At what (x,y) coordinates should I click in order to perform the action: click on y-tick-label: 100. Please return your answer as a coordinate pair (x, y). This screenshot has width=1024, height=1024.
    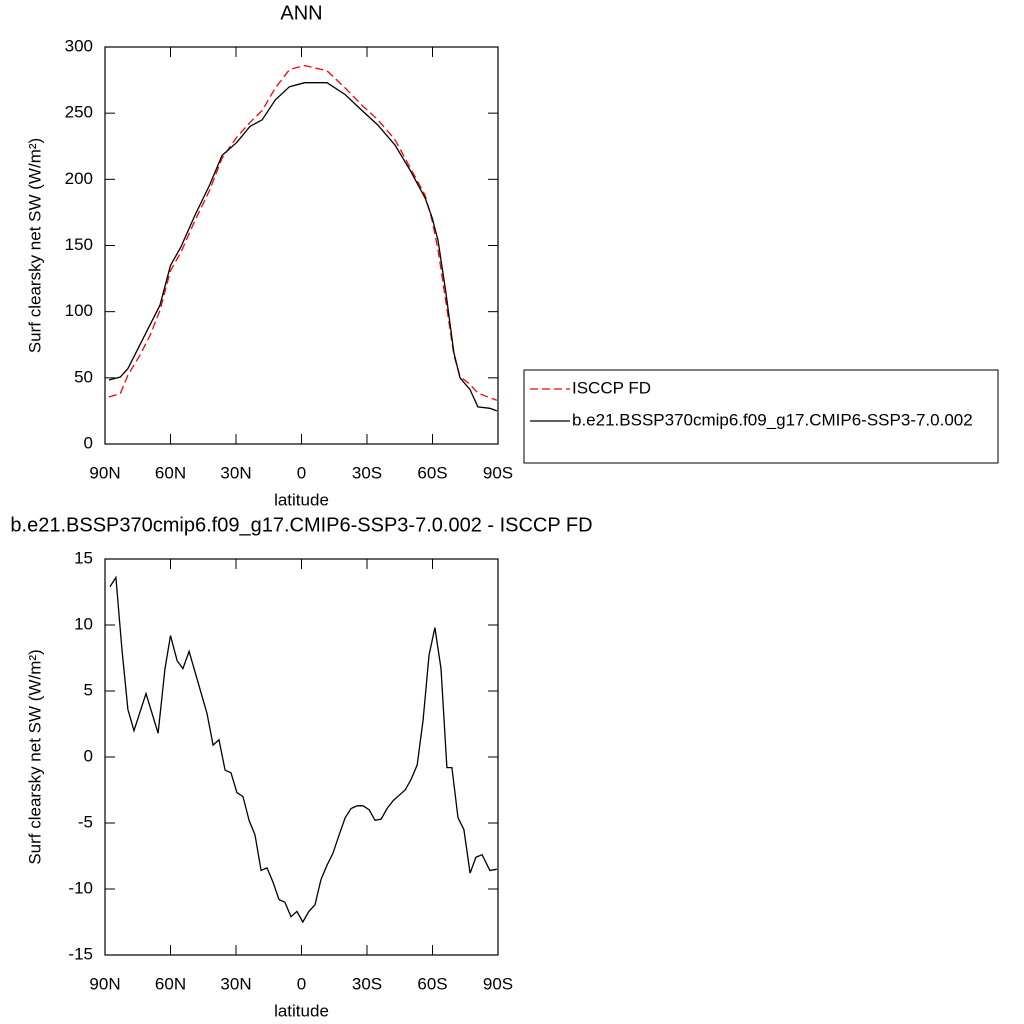
    Looking at the image, I should click on (79, 310).